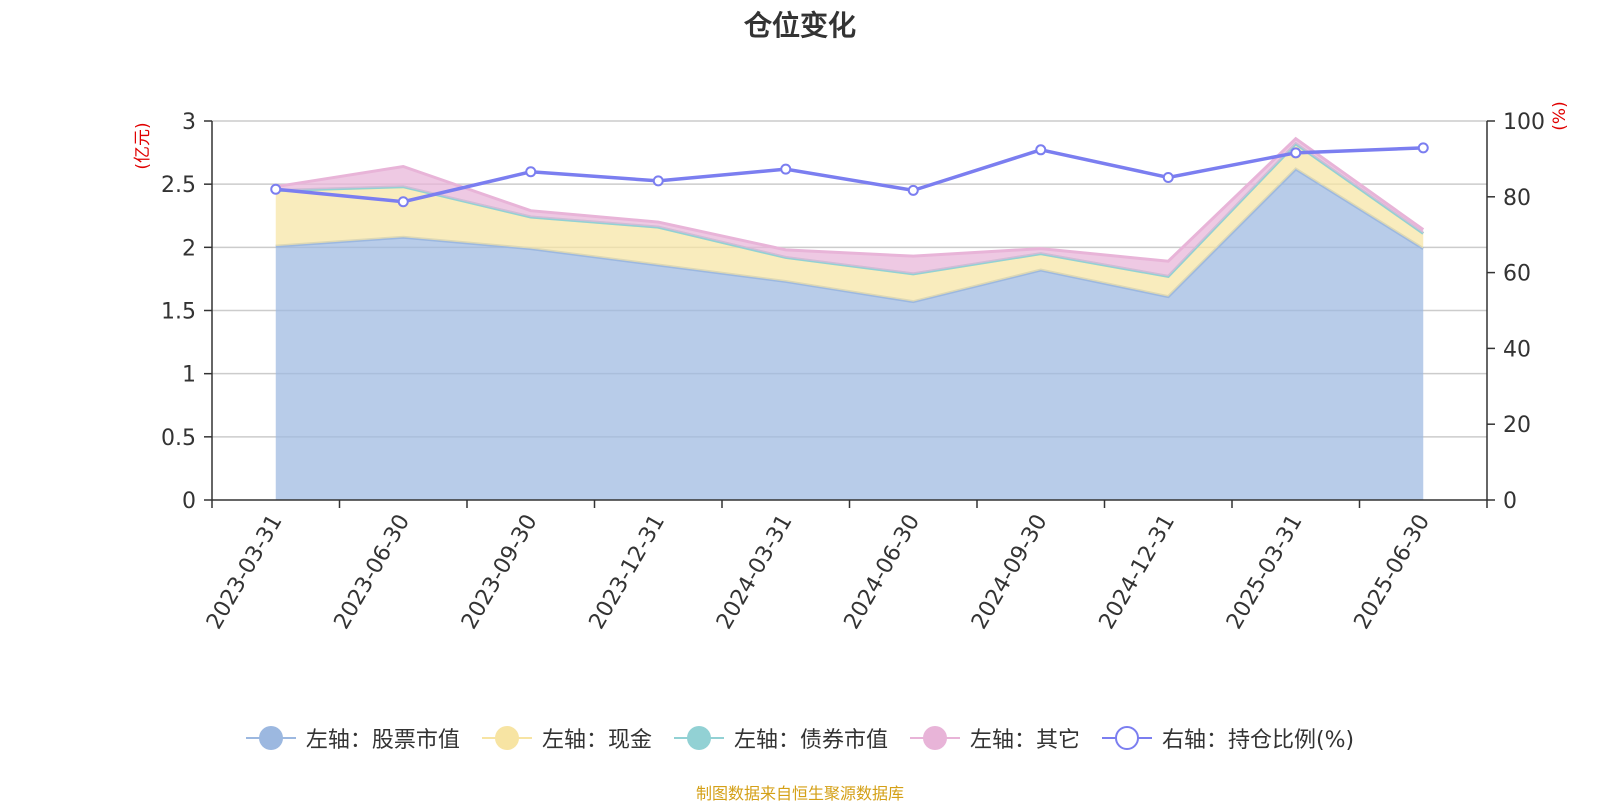 This screenshot has width=1600, height=804. I want to click on legend: 左轴：股票市值 左轴：现金 左轴：债券市值 左轴：其它 右轴：持仓比例(%), so click(800, 738).